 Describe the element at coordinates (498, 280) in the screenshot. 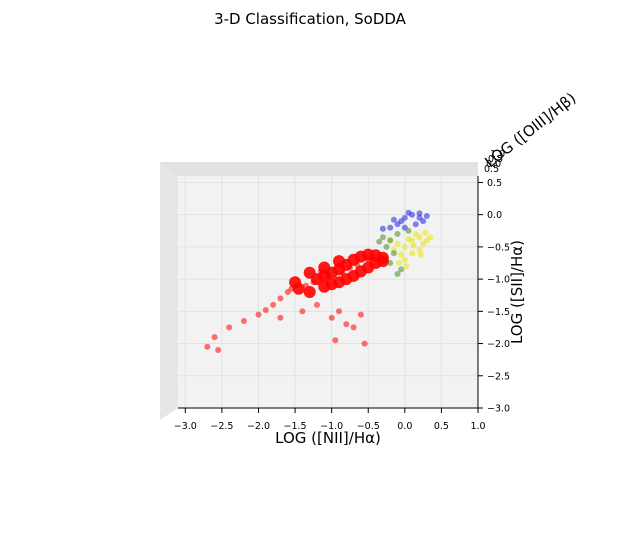

I see `y-tick-label: −1.0` at that location.